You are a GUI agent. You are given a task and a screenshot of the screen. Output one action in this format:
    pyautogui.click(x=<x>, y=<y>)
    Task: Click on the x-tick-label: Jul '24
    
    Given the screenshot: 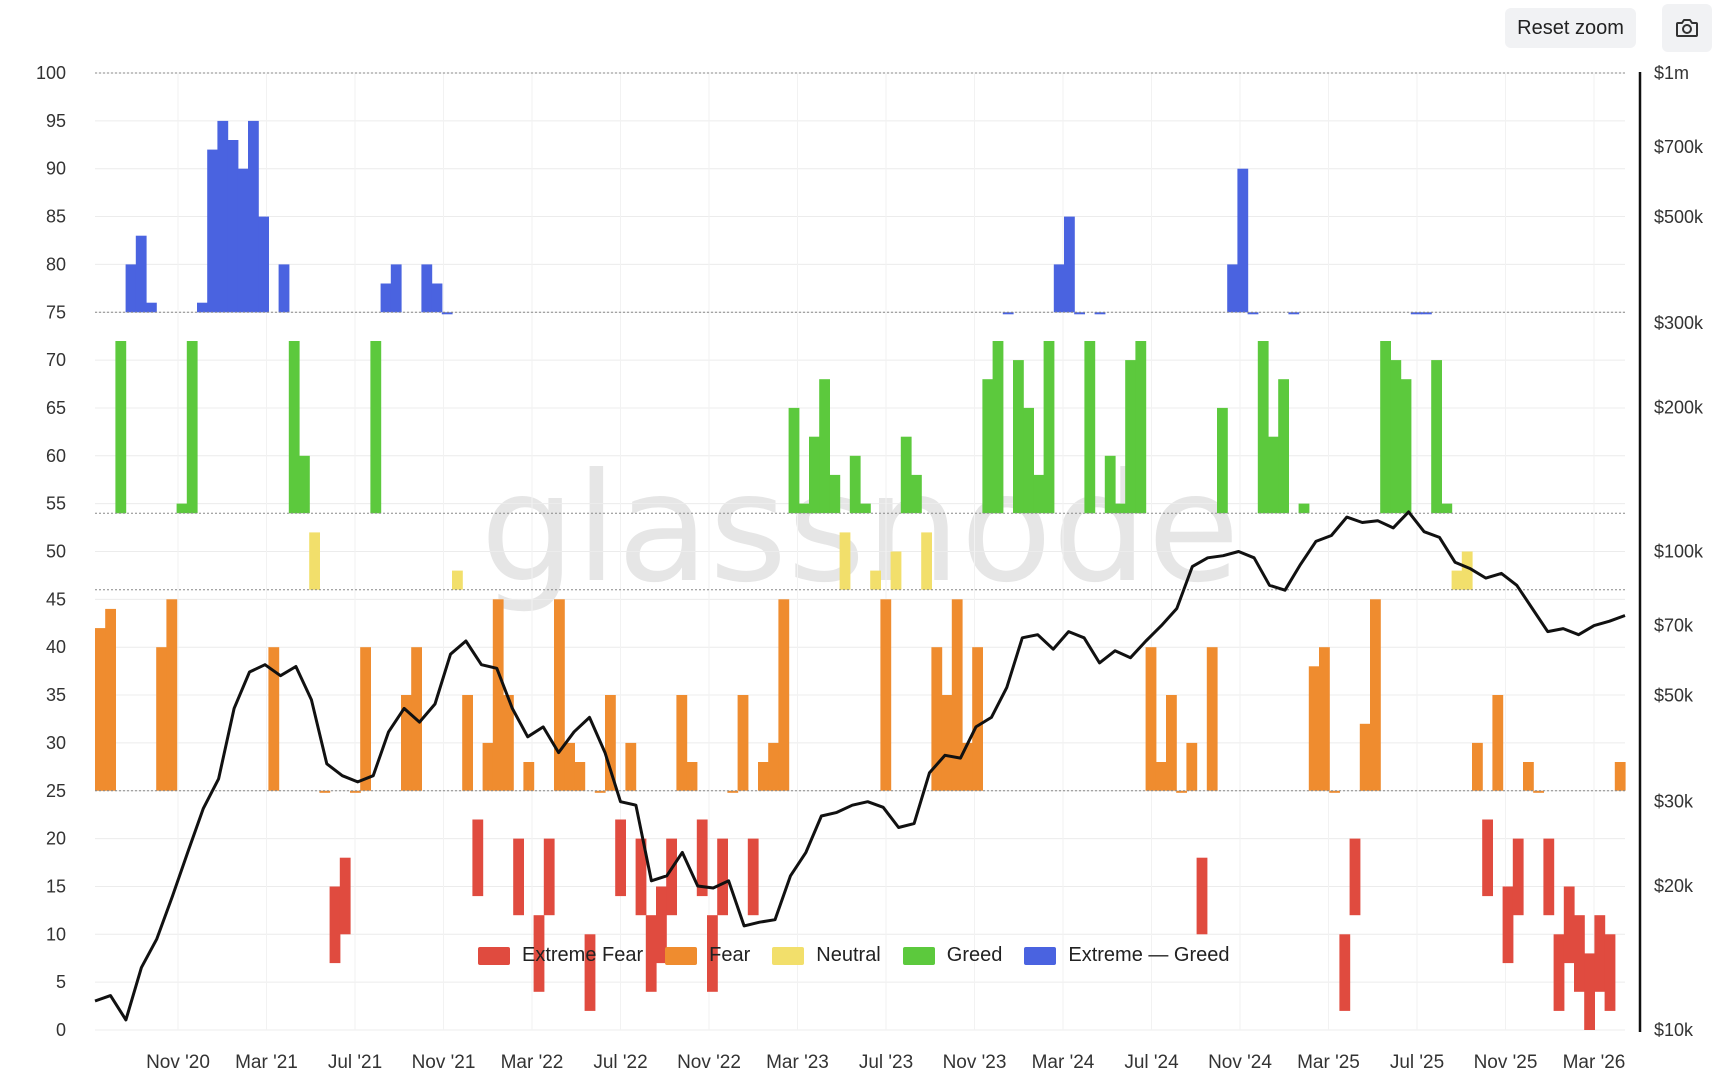 What is the action you would take?
    pyautogui.click(x=1151, y=1062)
    